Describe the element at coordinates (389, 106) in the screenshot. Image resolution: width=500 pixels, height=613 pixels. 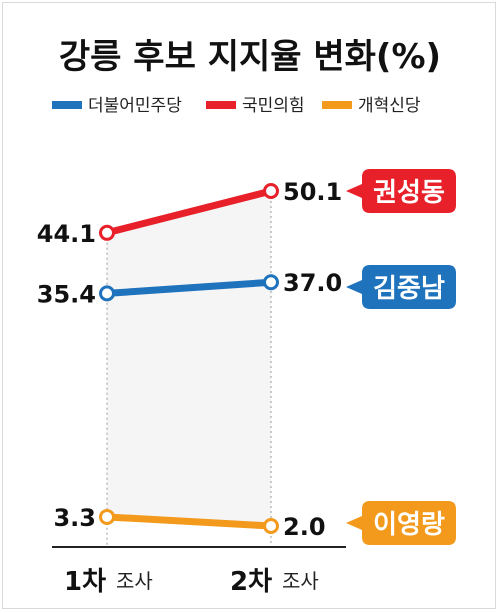
I see `legend-label: 개혁신당` at that location.